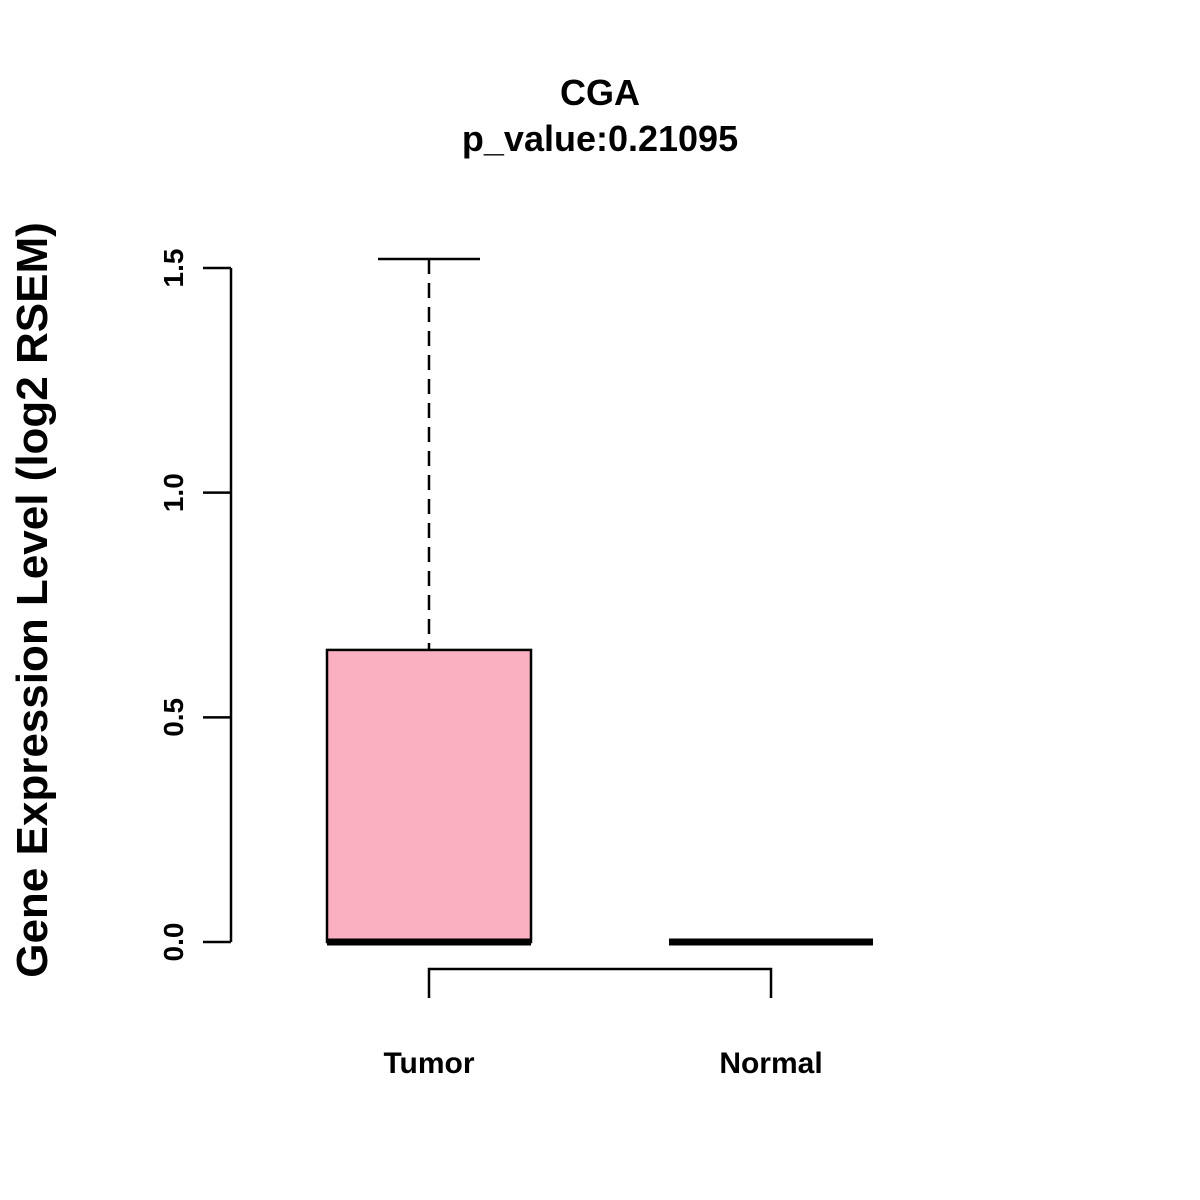 The height and width of the screenshot is (1200, 1200). Describe the element at coordinates (770, 1063) in the screenshot. I see `x-label-normal: Normal` at that location.